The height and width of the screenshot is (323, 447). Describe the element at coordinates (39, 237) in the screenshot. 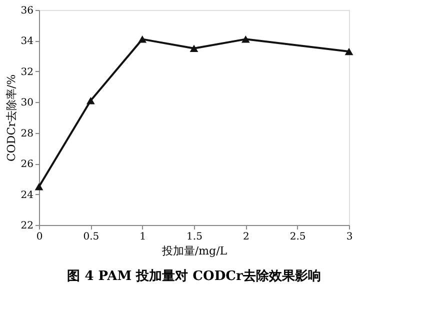

I see `x-tick-label: 0` at that location.